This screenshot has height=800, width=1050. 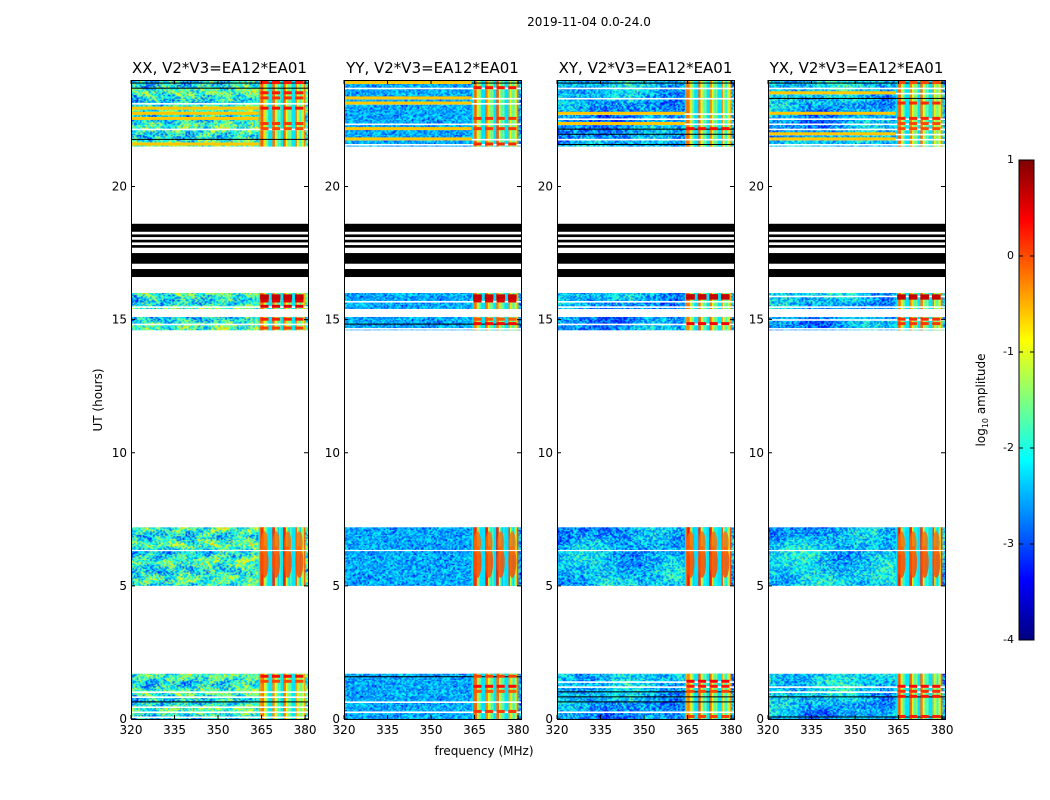 I want to click on x-tick-label: 335, so click(x=387, y=730).